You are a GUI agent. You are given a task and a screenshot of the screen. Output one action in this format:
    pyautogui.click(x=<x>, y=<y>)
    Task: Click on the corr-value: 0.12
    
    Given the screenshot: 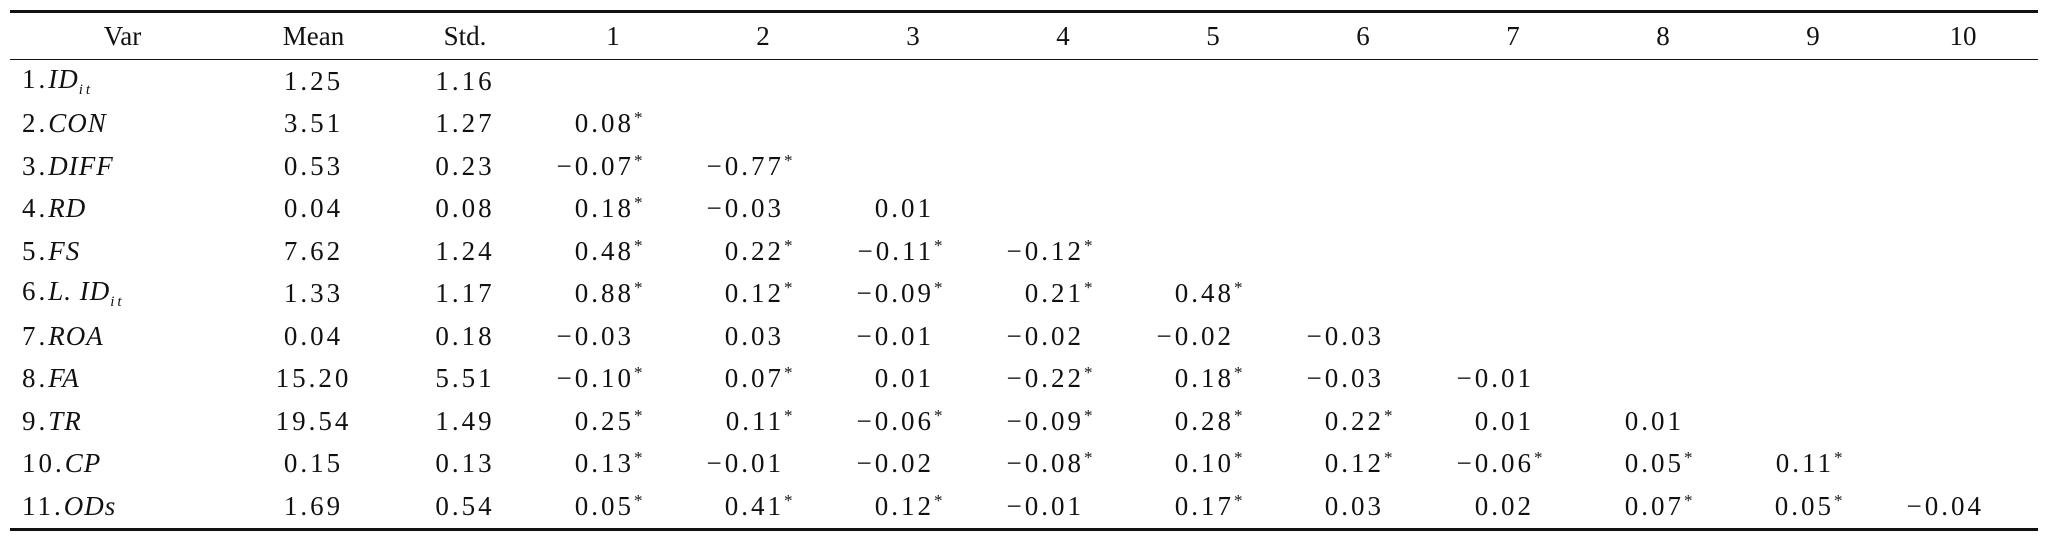 What is the action you would take?
    pyautogui.click(x=904, y=505)
    